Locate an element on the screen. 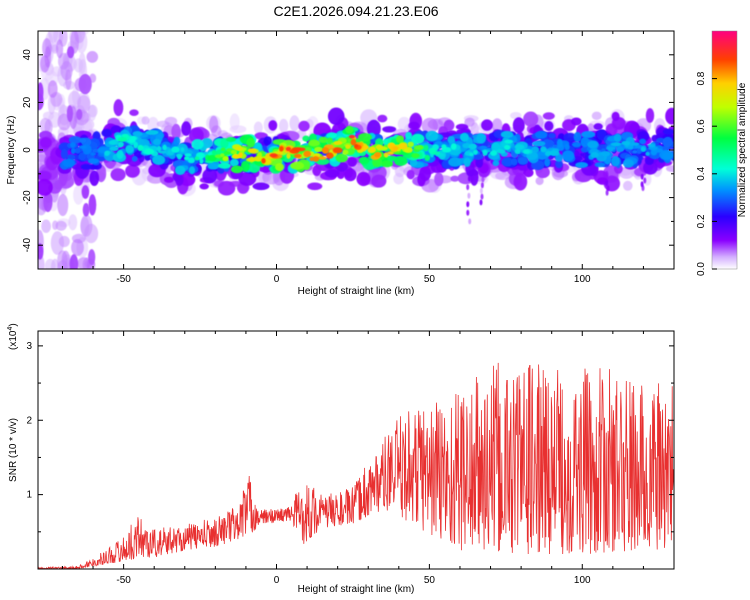  snr-xlabel: Height of straight line (km) is located at coordinates (356, 589).